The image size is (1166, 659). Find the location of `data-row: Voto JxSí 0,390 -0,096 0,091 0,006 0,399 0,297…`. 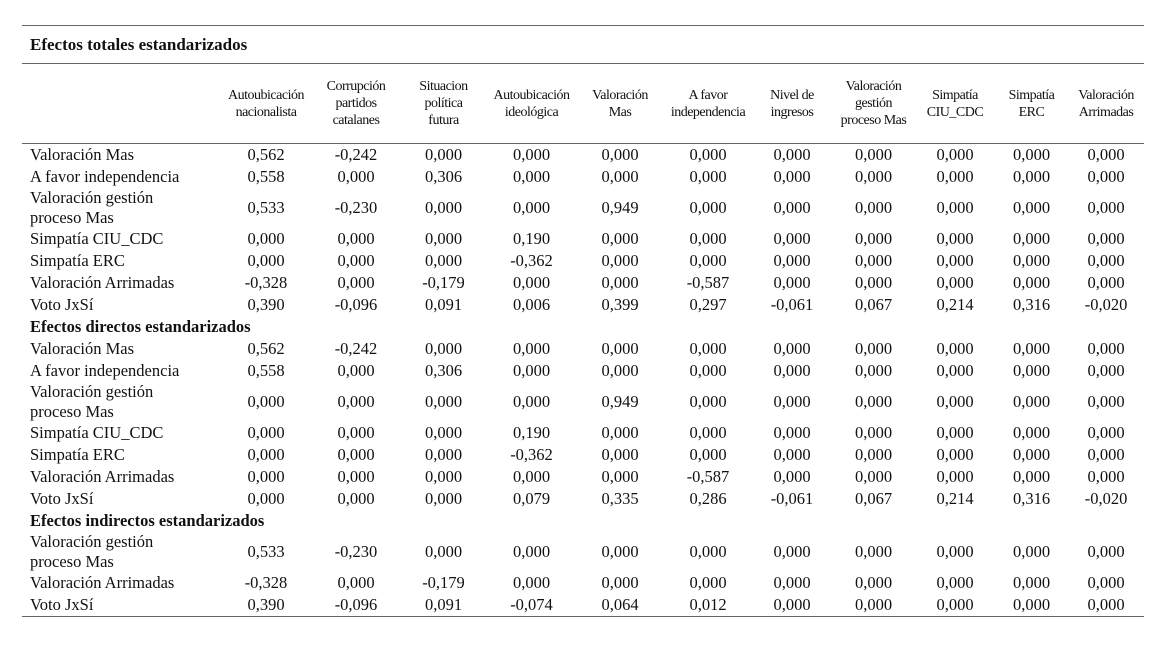

data-row: Voto JxSí 0,390 -0,096 0,091 0,006 0,399 0,297… is located at coordinates (583, 305).